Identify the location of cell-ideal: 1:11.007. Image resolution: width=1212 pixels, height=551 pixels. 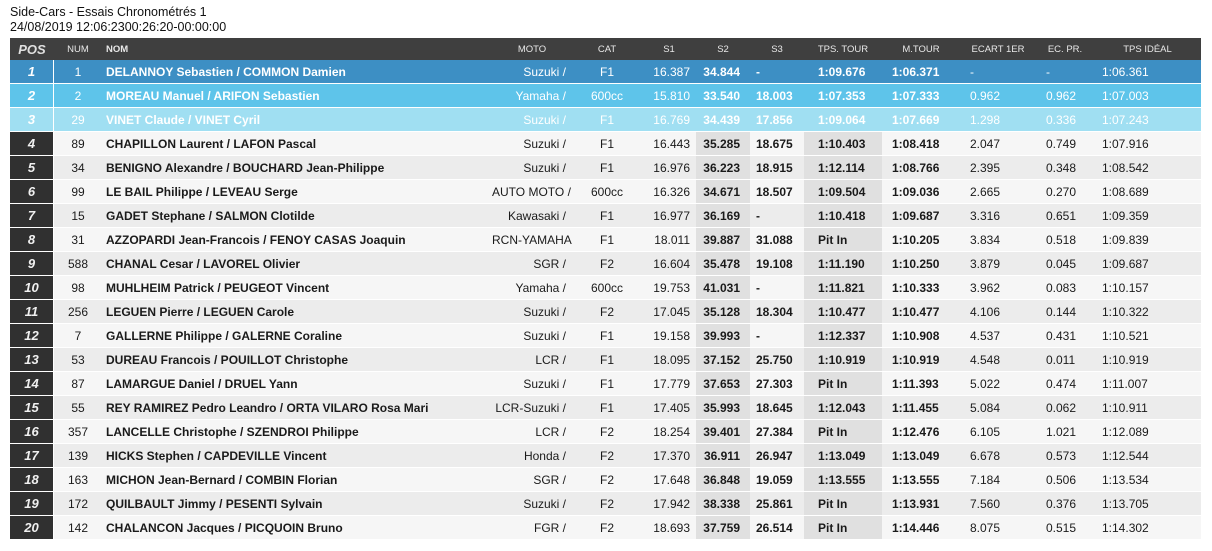
(1147, 384).